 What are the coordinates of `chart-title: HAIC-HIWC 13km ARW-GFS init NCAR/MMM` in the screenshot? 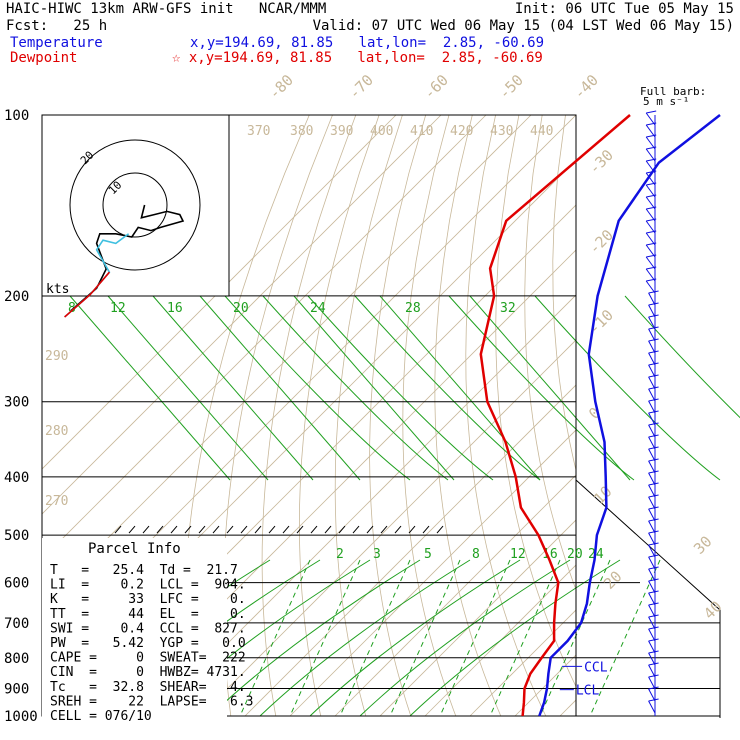 It's located at (166, 9).